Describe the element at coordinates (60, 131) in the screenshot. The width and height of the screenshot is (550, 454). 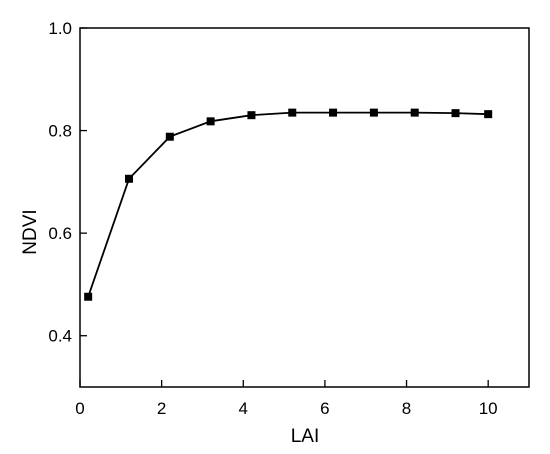
I see `y-tick-label: 0.8` at that location.